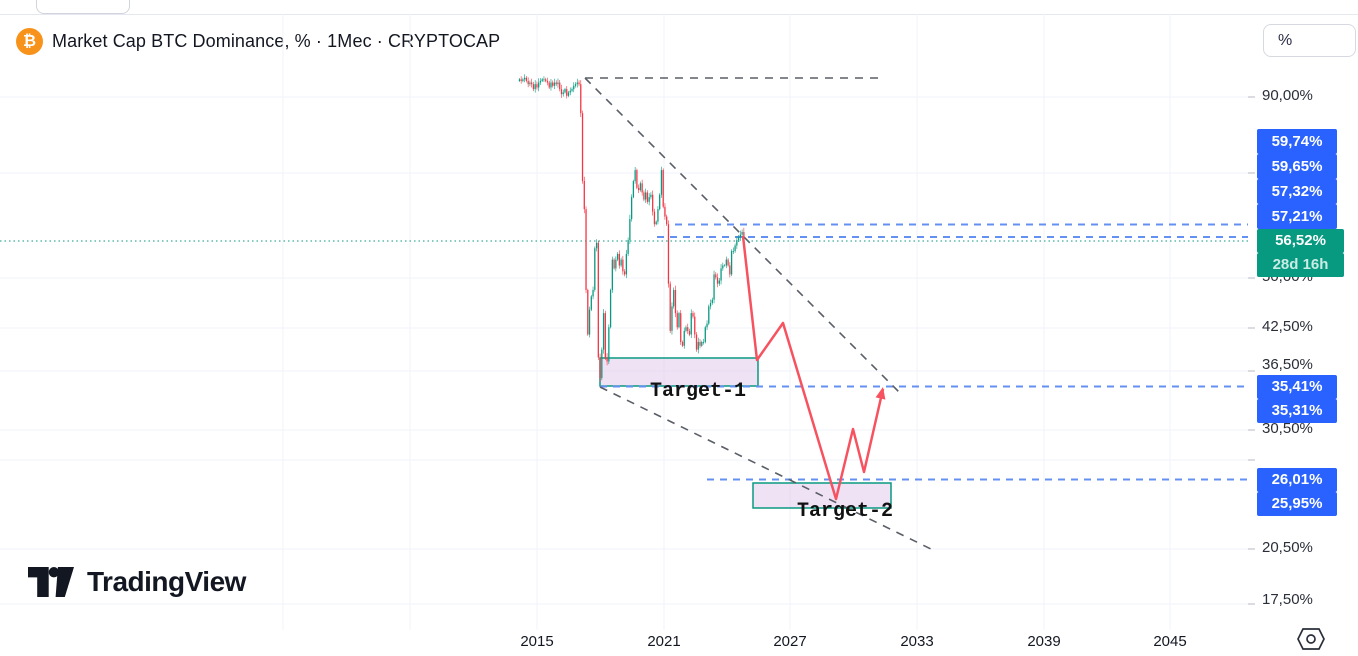  Describe the element at coordinates (771, 451) in the screenshot. I see `target-labels: Target-1 Target-2` at that location.